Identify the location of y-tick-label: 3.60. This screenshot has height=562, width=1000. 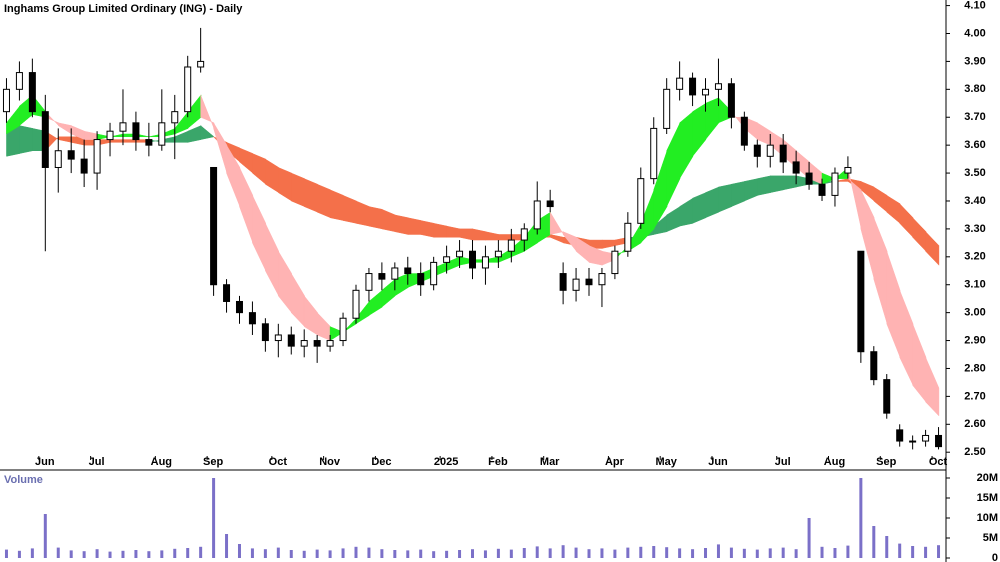
(974, 145).